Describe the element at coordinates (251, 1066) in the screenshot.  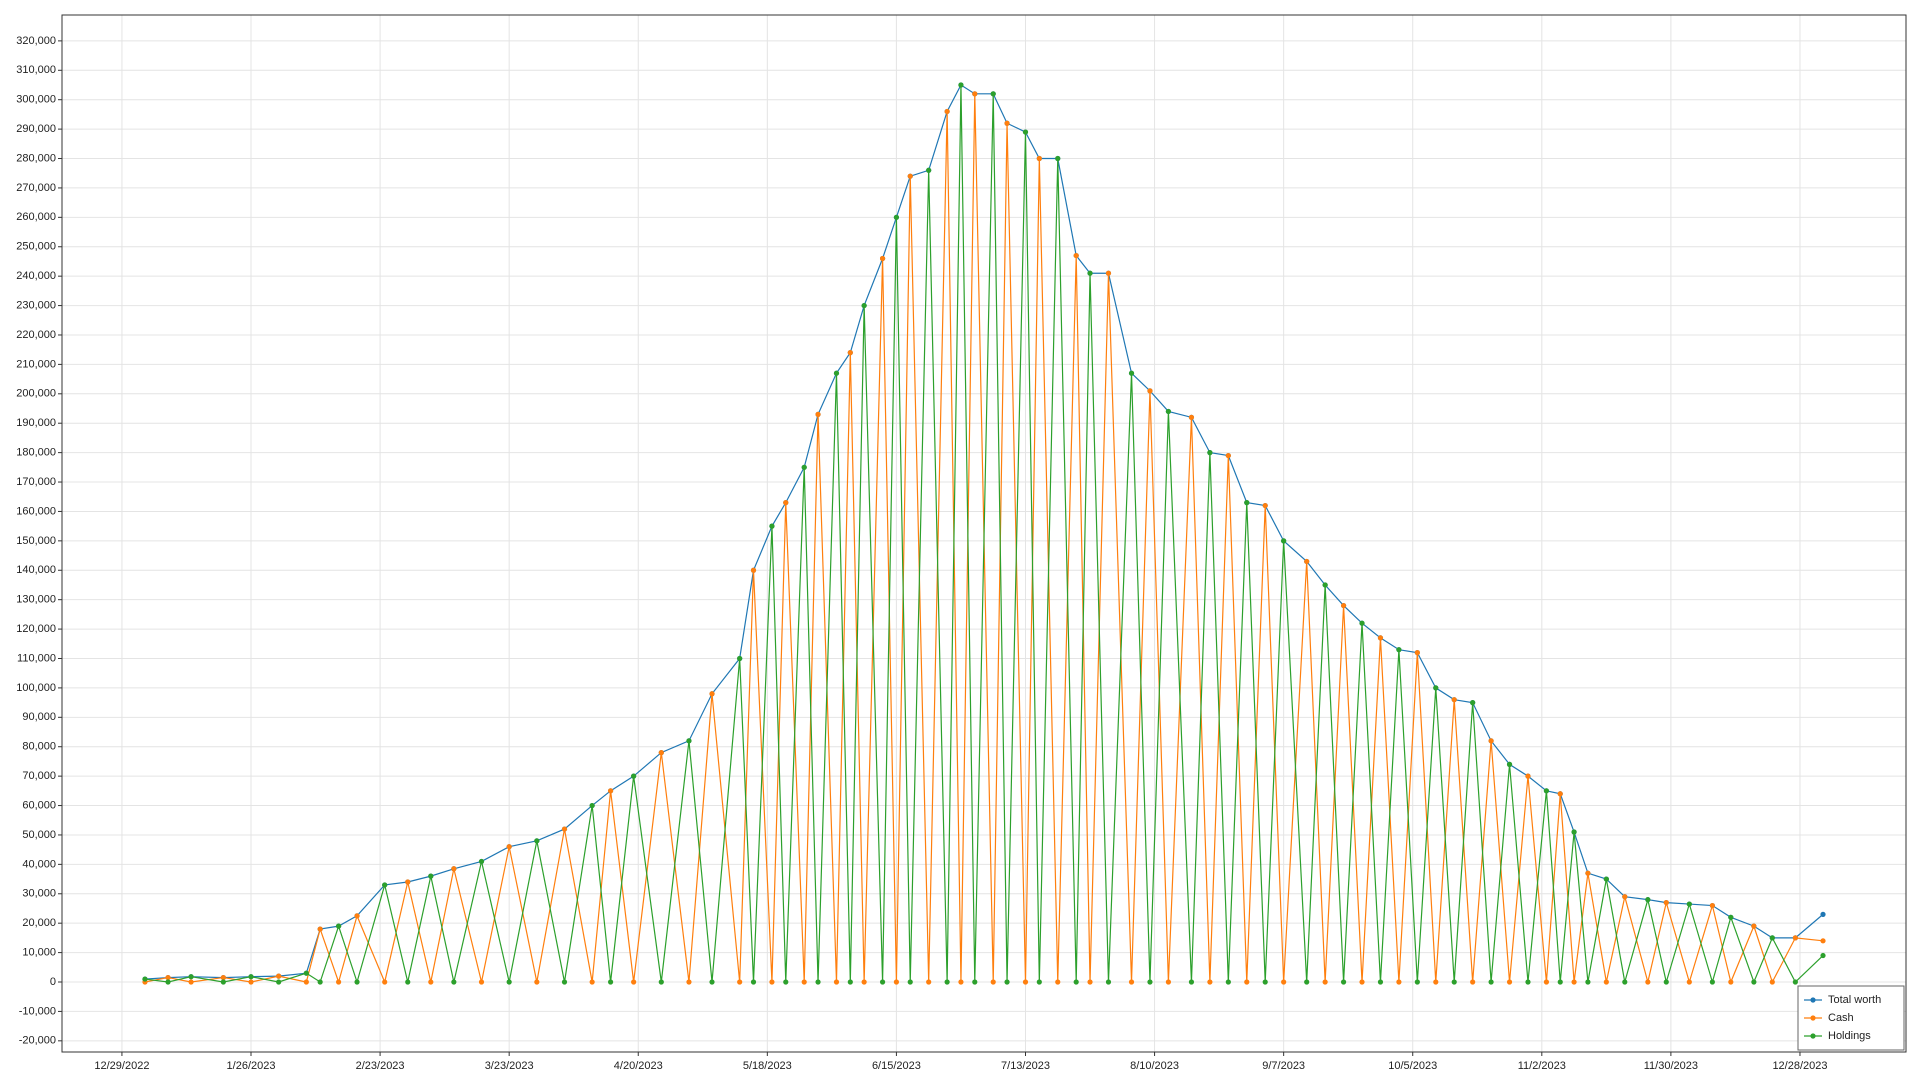
I see `x-tick-label: 1/26/2023` at that location.